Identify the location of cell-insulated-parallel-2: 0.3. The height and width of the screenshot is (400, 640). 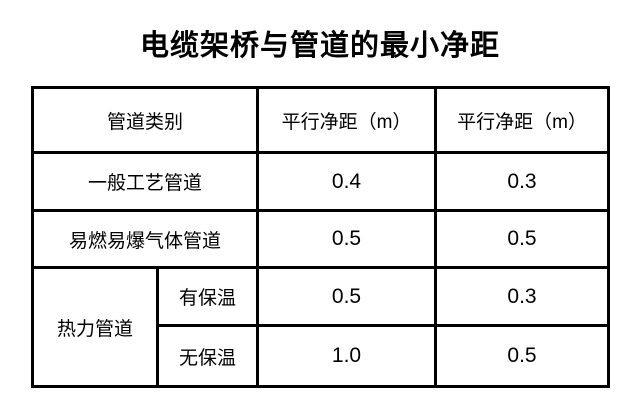
(522, 296).